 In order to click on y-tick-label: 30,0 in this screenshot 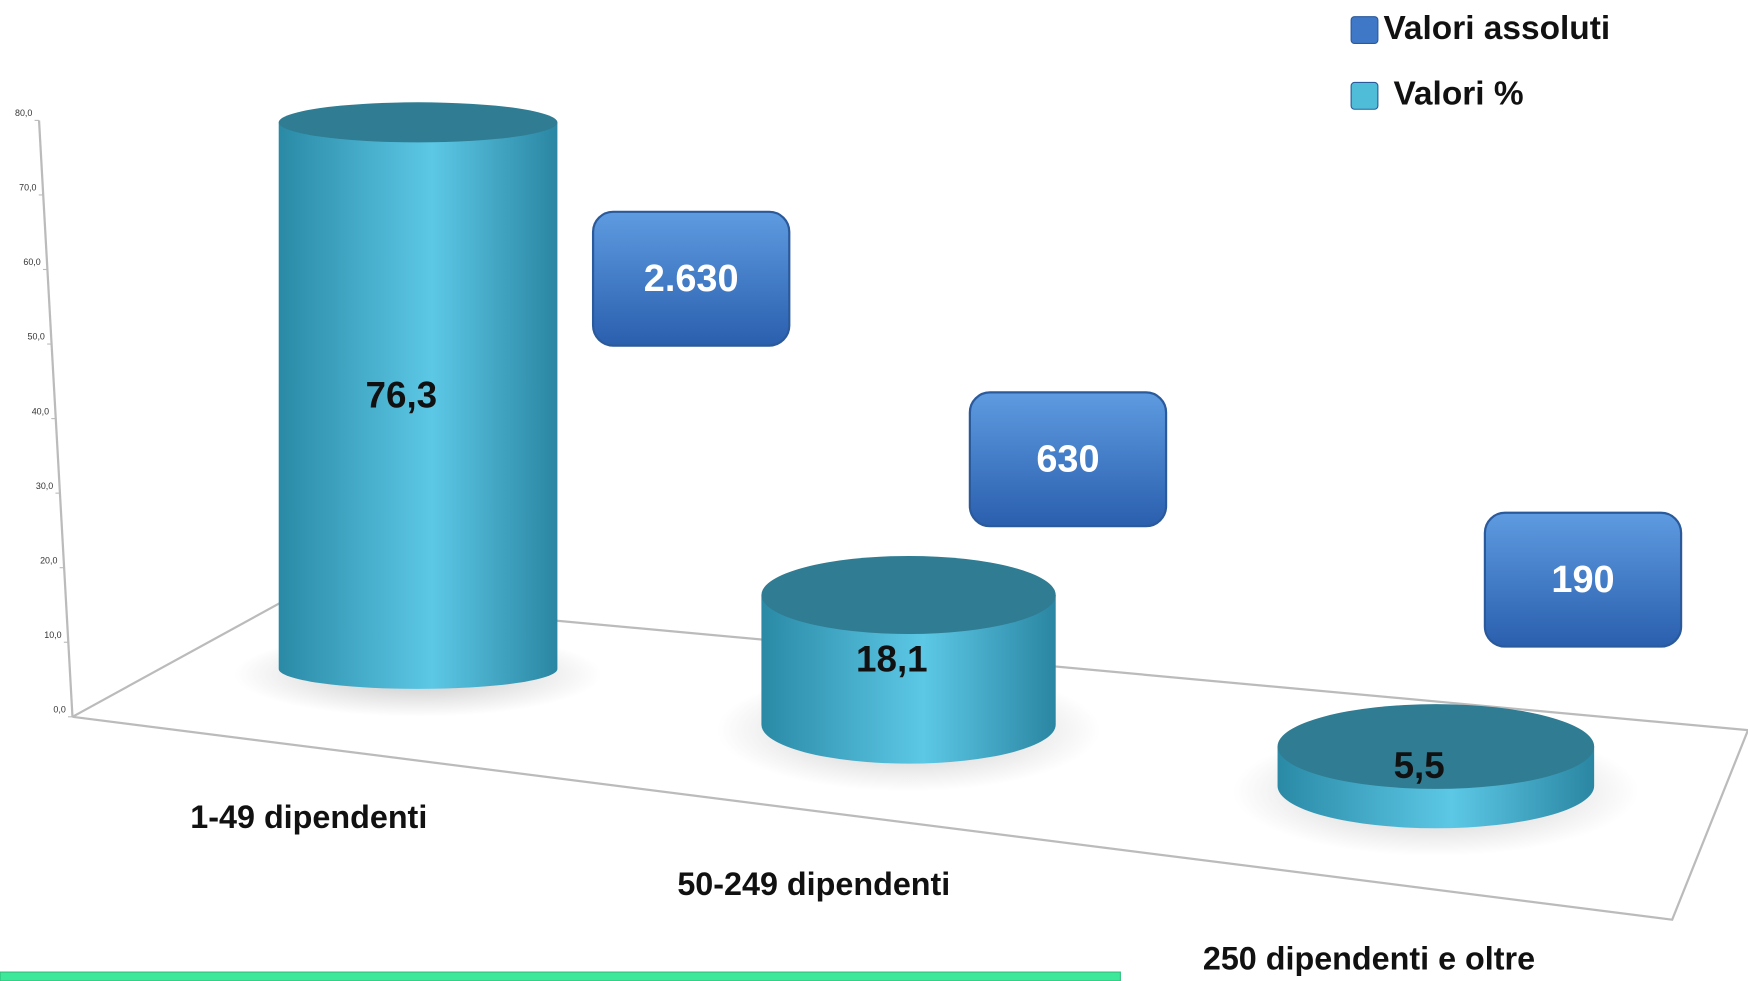, I will do `click(44, 486)`.